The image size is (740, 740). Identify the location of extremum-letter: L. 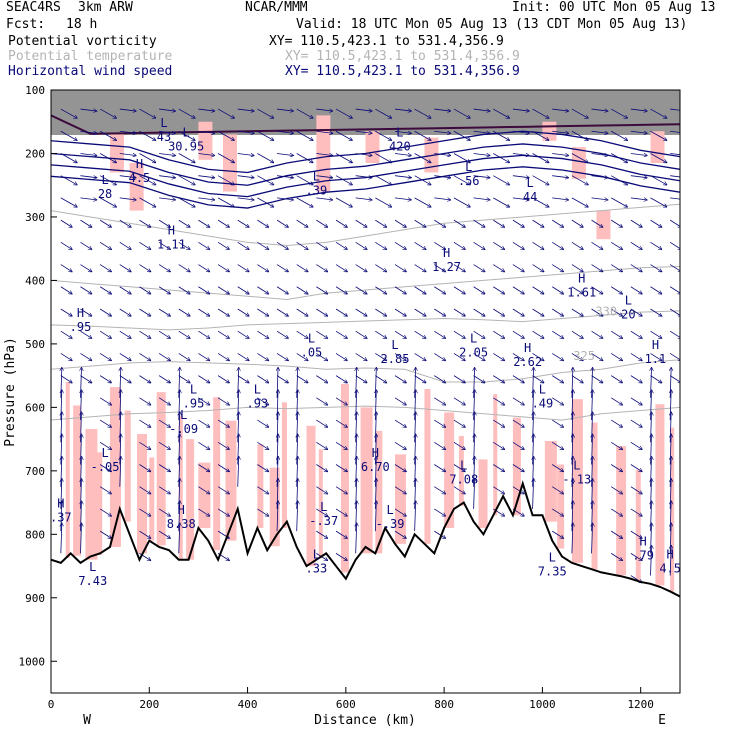
(193, 389).